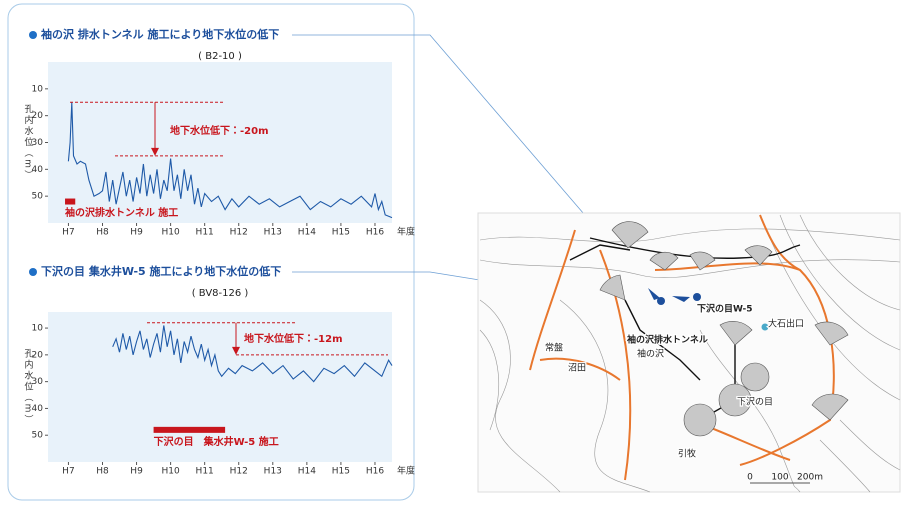 This screenshot has width=909, height=506. I want to click on scale-label: 0, so click(750, 478).